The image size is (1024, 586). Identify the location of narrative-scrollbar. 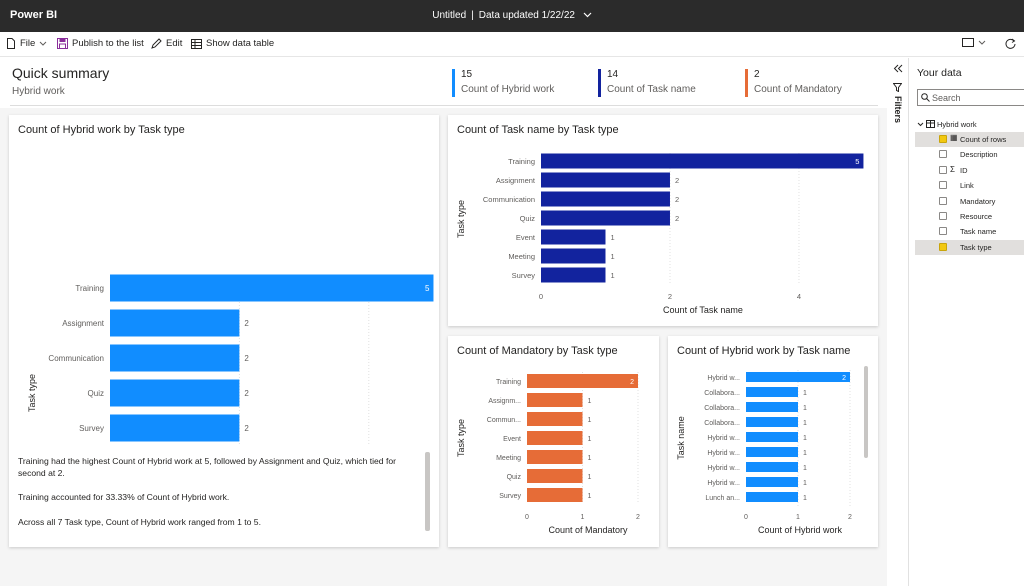
(427, 491).